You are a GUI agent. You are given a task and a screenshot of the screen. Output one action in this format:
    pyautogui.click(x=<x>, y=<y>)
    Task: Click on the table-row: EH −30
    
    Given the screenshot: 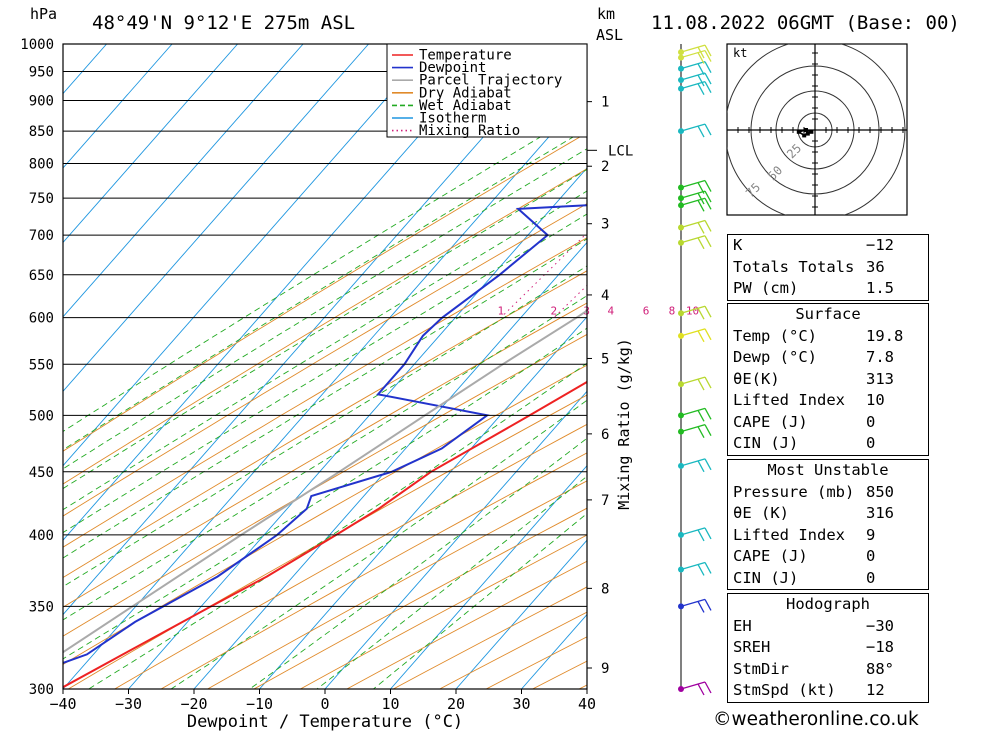 What is the action you would take?
    pyautogui.click(x=828, y=627)
    